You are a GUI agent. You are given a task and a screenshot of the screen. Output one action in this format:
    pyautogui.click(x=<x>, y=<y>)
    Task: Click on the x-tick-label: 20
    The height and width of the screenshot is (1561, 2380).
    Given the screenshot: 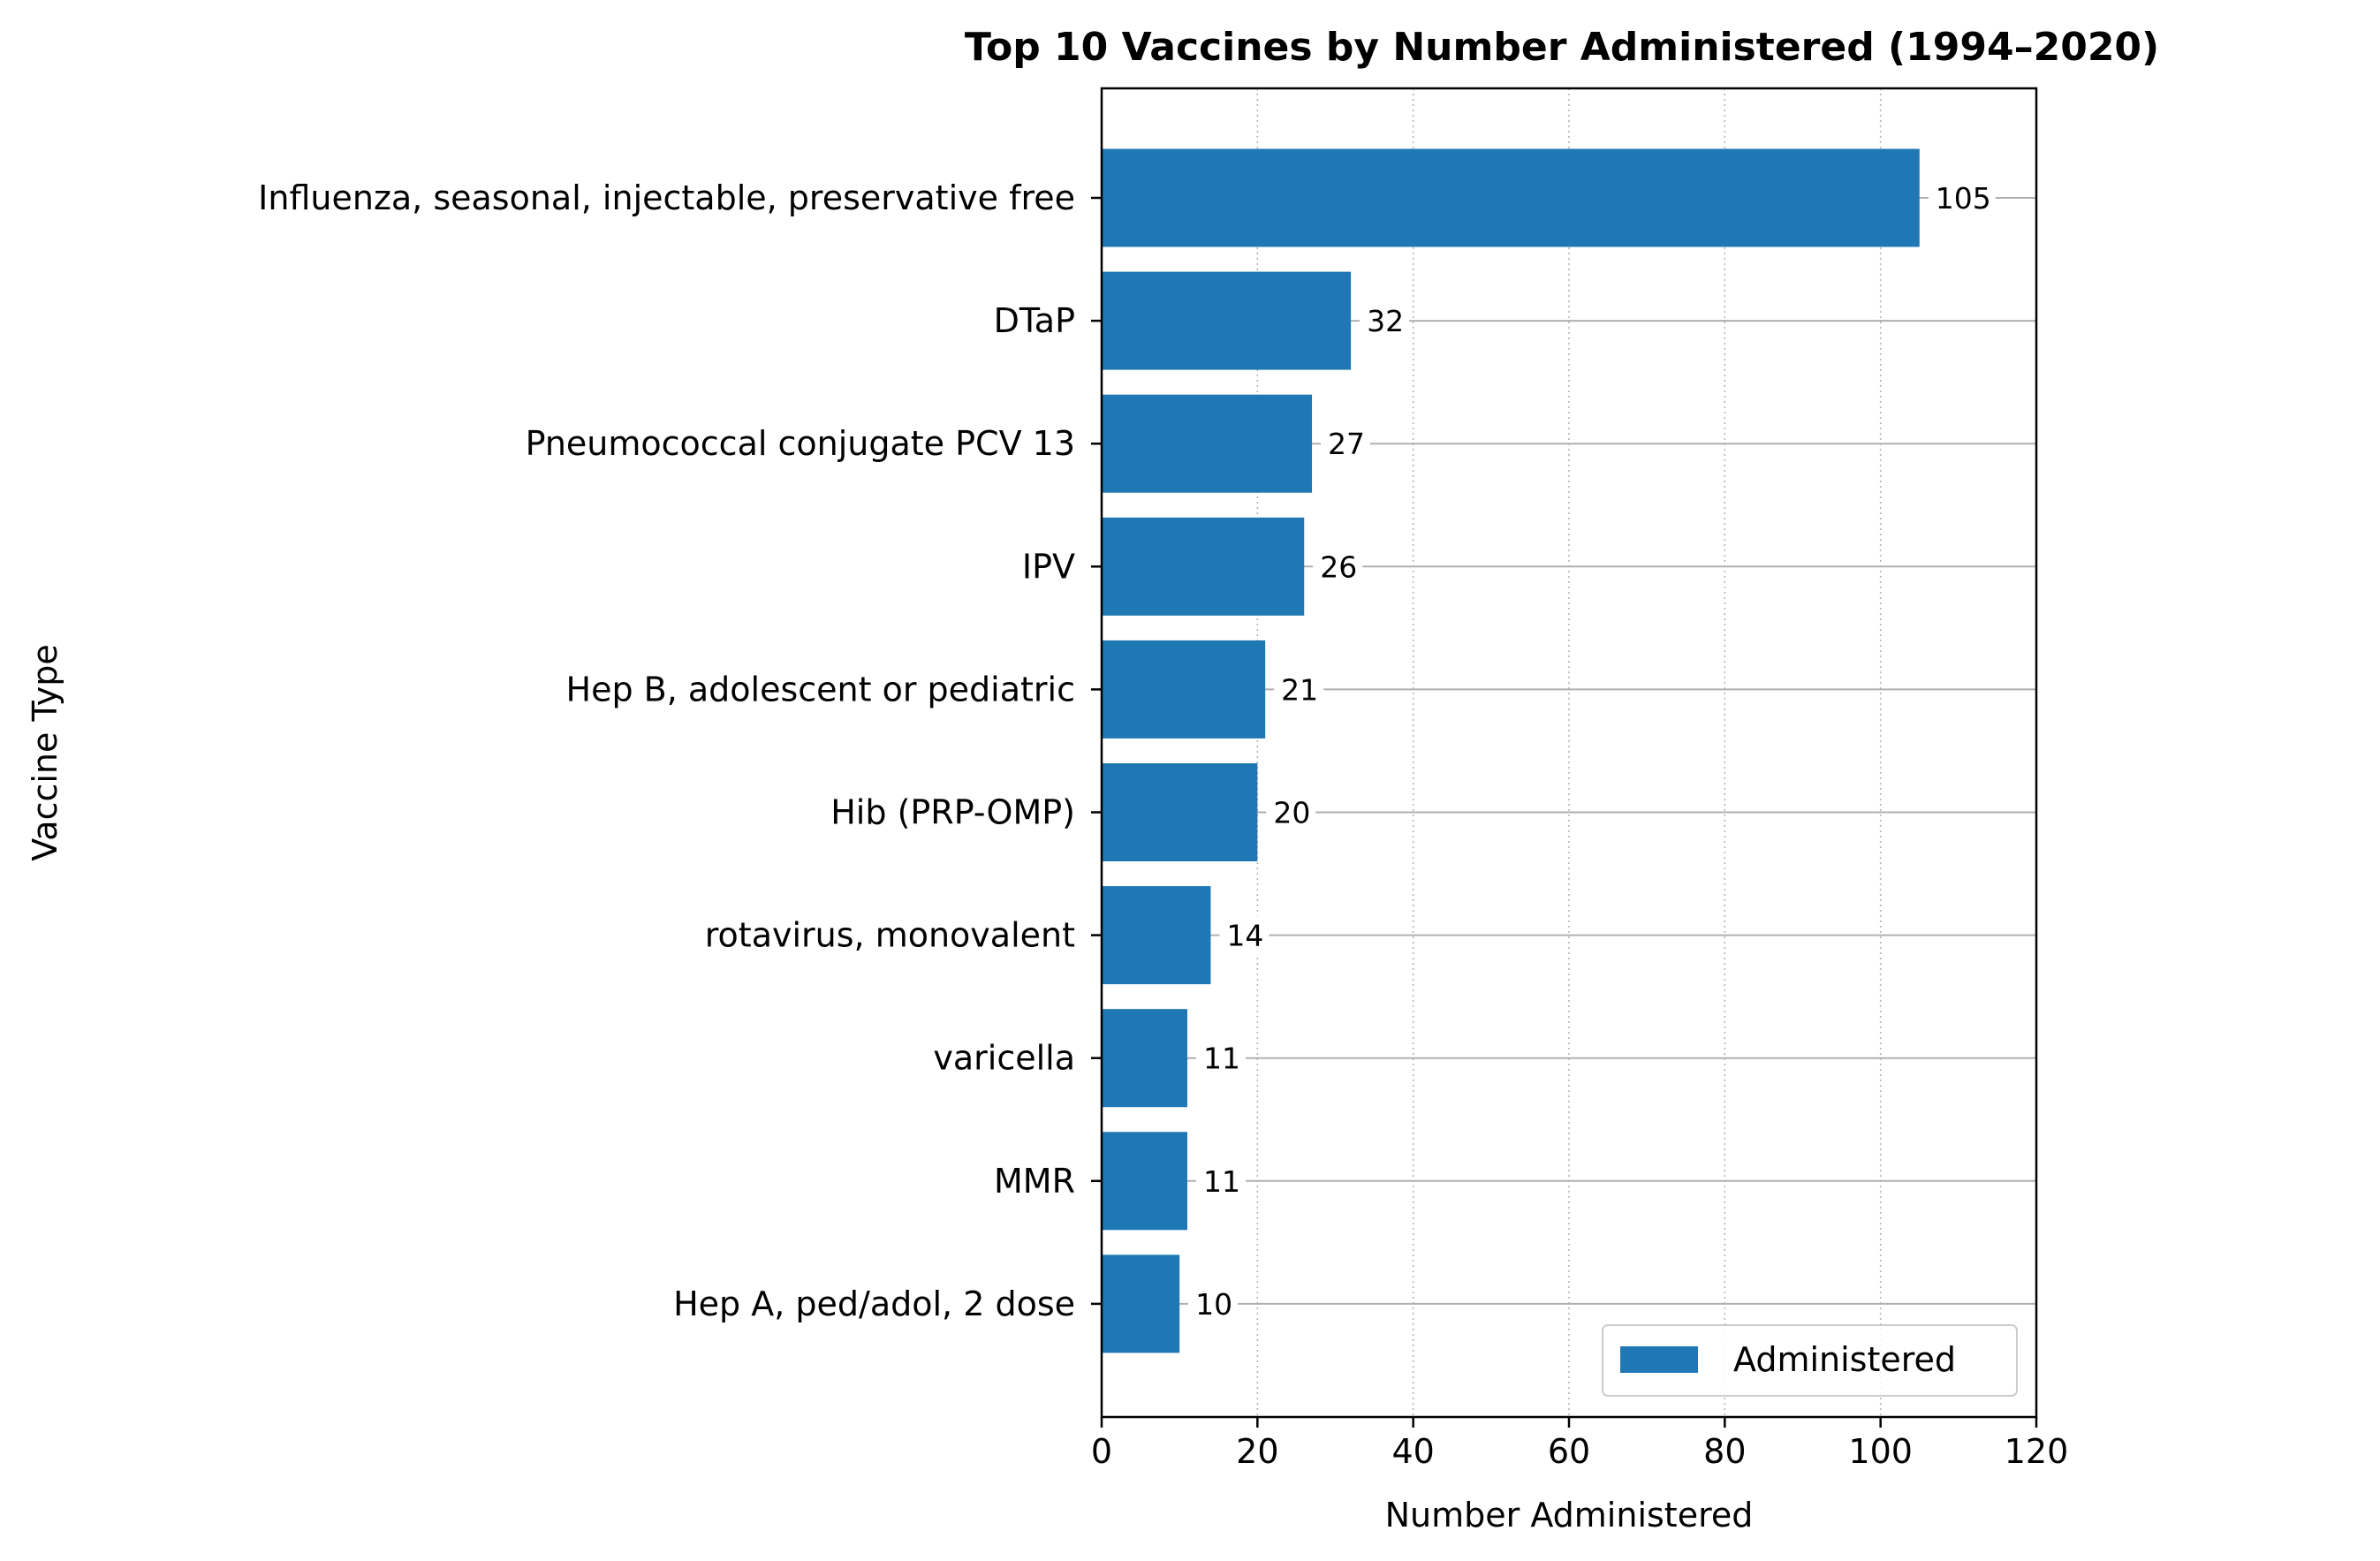 What is the action you would take?
    pyautogui.click(x=1257, y=1452)
    